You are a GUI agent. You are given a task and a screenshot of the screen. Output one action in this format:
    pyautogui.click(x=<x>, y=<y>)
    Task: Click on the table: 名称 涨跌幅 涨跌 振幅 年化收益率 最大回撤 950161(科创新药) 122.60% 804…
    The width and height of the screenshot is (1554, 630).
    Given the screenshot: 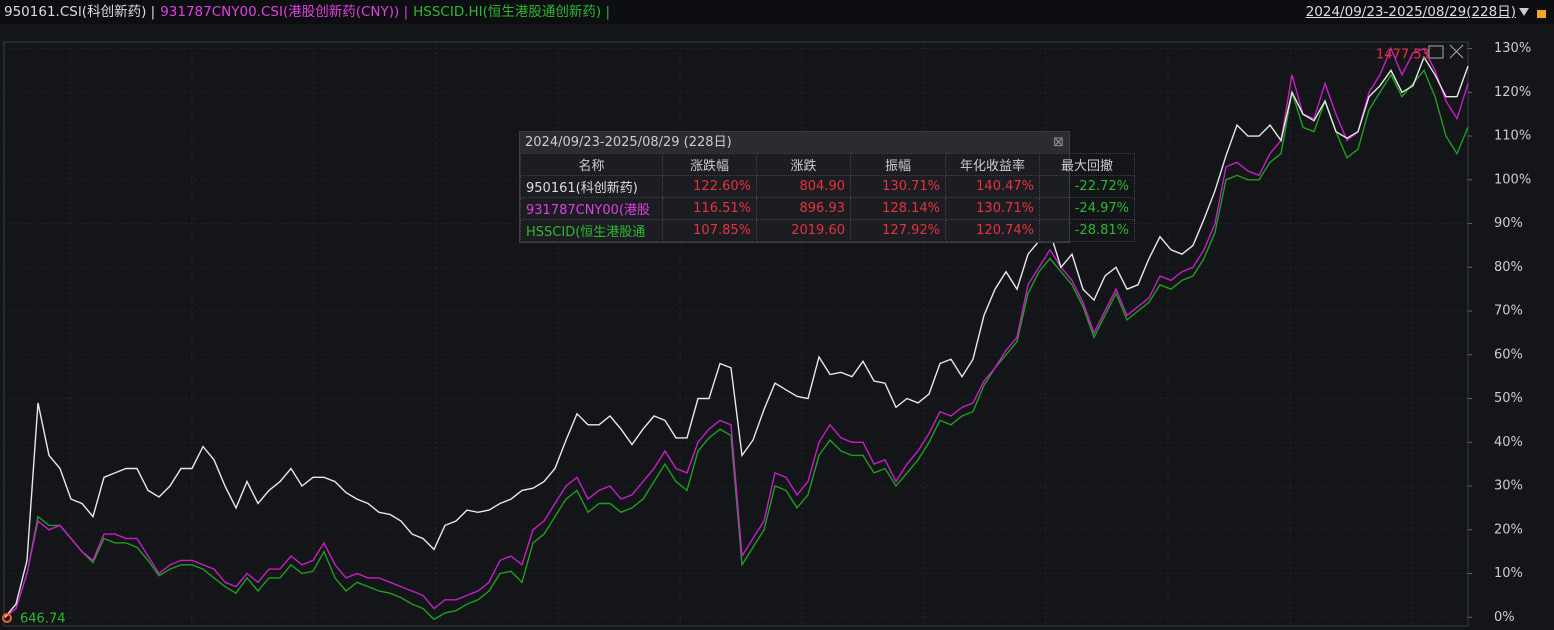 What is the action you would take?
    pyautogui.click(x=827, y=197)
    